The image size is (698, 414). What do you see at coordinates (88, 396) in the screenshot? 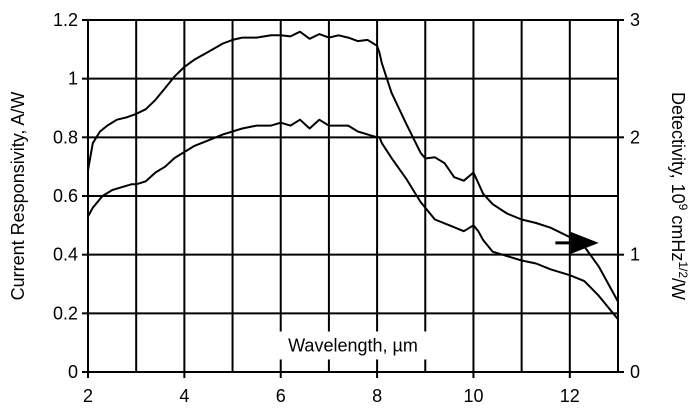
I see `x-tick-label: 2` at bounding box center [88, 396].